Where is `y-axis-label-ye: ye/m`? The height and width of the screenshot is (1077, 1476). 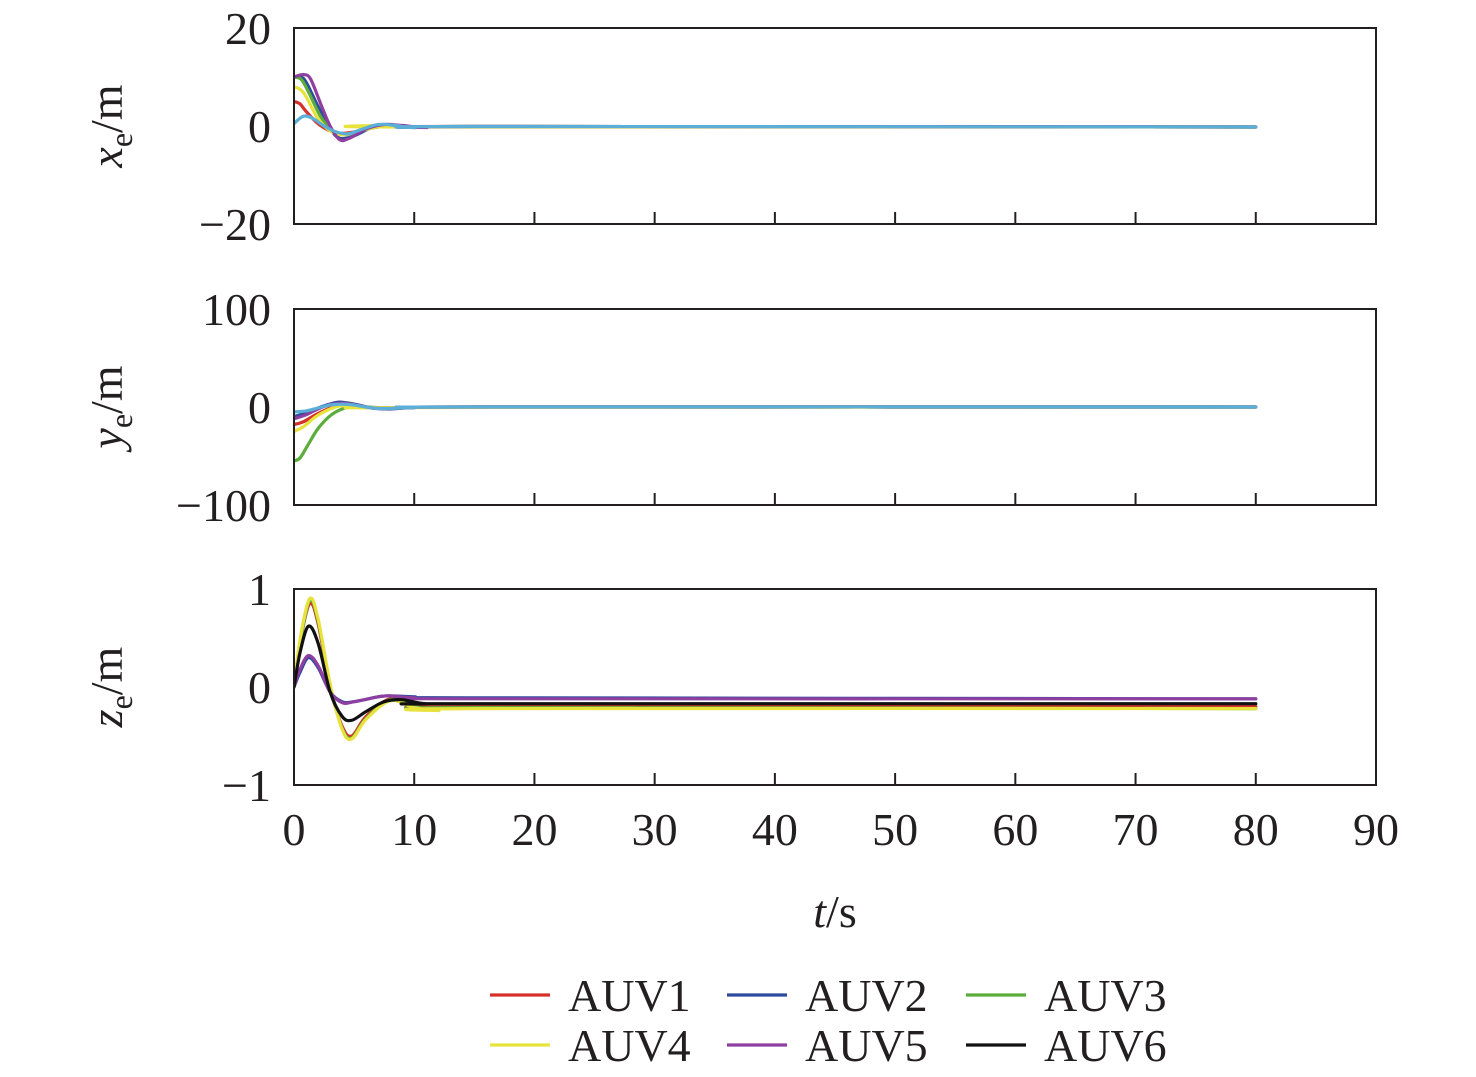
y-axis-label-ye: ye/m is located at coordinates (110, 408).